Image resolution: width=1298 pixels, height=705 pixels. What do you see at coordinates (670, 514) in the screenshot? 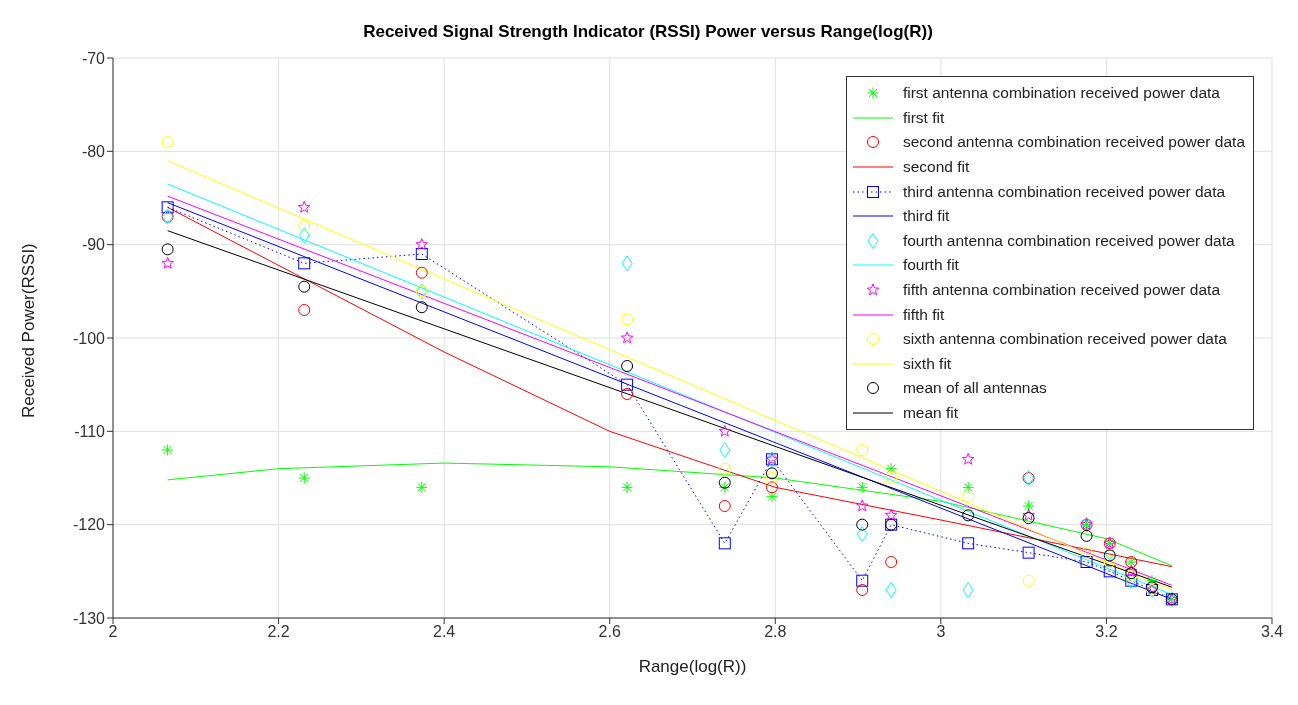
I see `line-series` at bounding box center [670, 514].